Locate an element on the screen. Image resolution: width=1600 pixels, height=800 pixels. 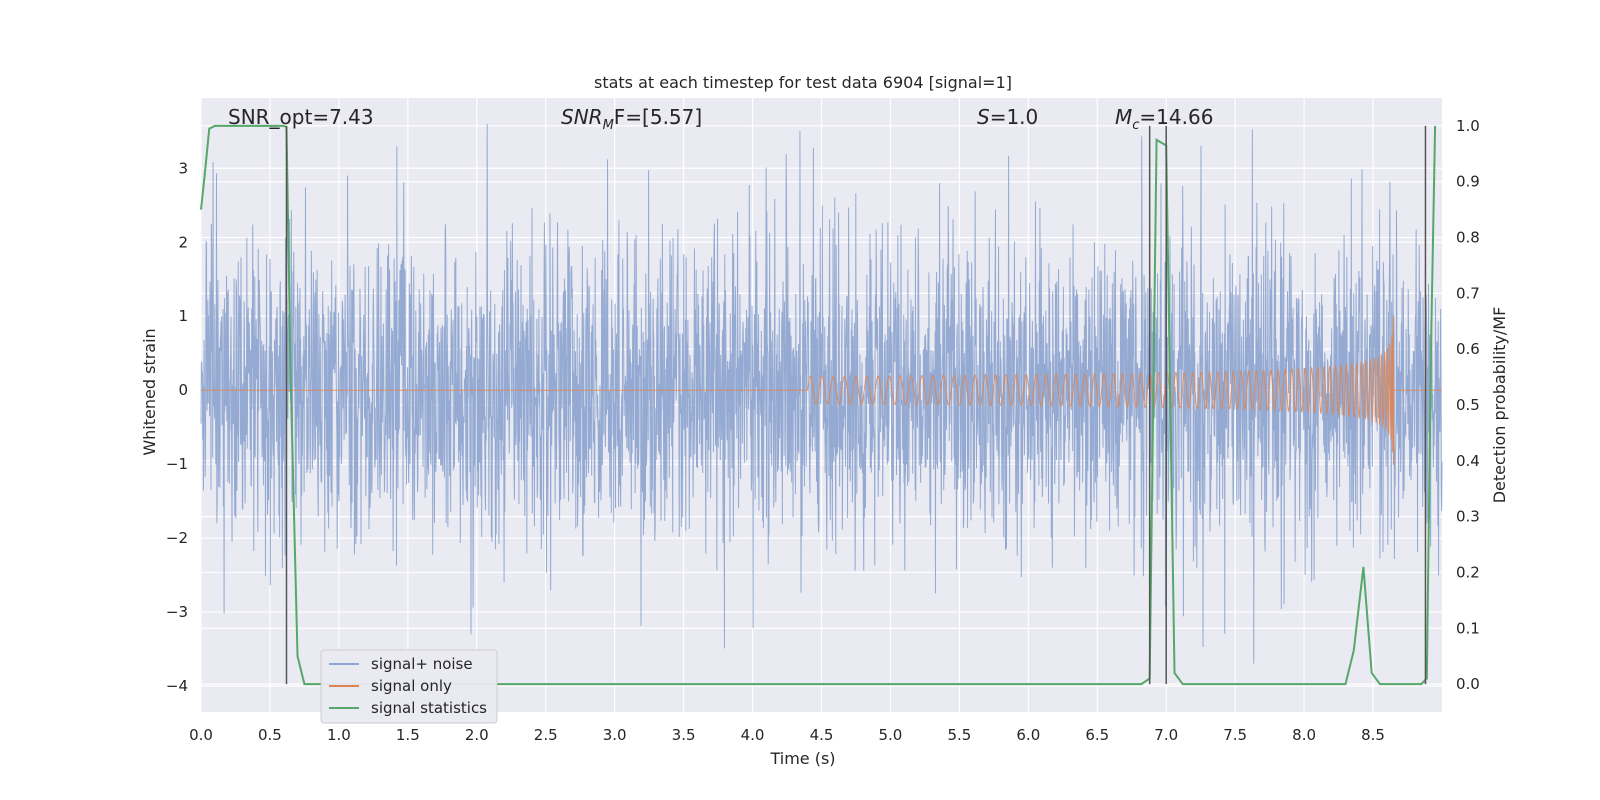
y2-tick-label: 0.9 is located at coordinates (1468, 182).